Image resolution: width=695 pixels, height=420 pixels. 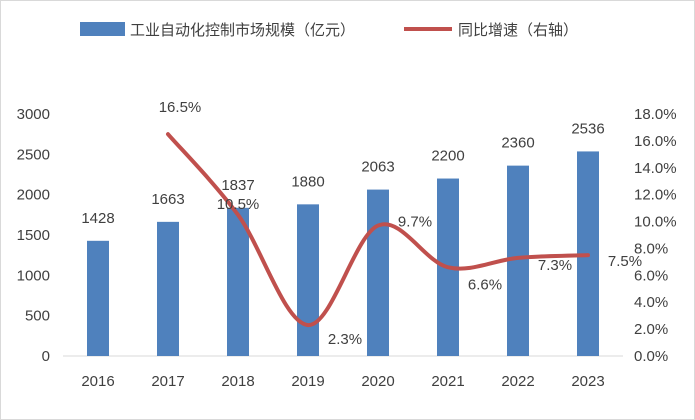 I want to click on x-tick-label: 2023, so click(x=587, y=381).